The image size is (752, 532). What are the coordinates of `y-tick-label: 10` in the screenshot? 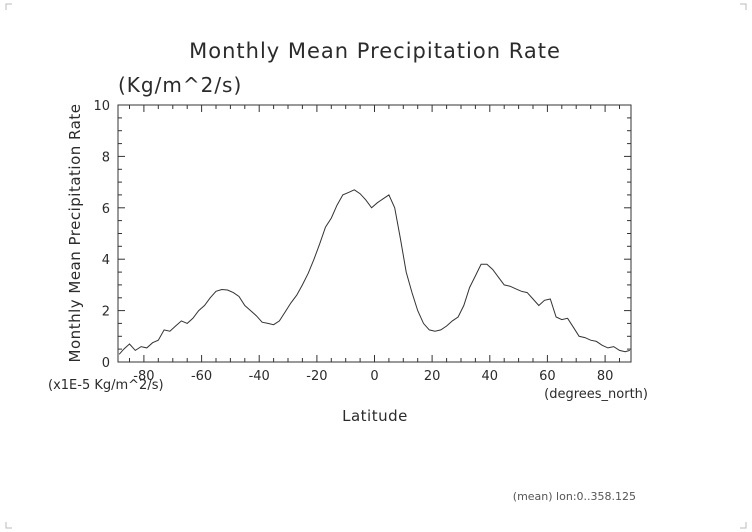 It's located at (101, 106).